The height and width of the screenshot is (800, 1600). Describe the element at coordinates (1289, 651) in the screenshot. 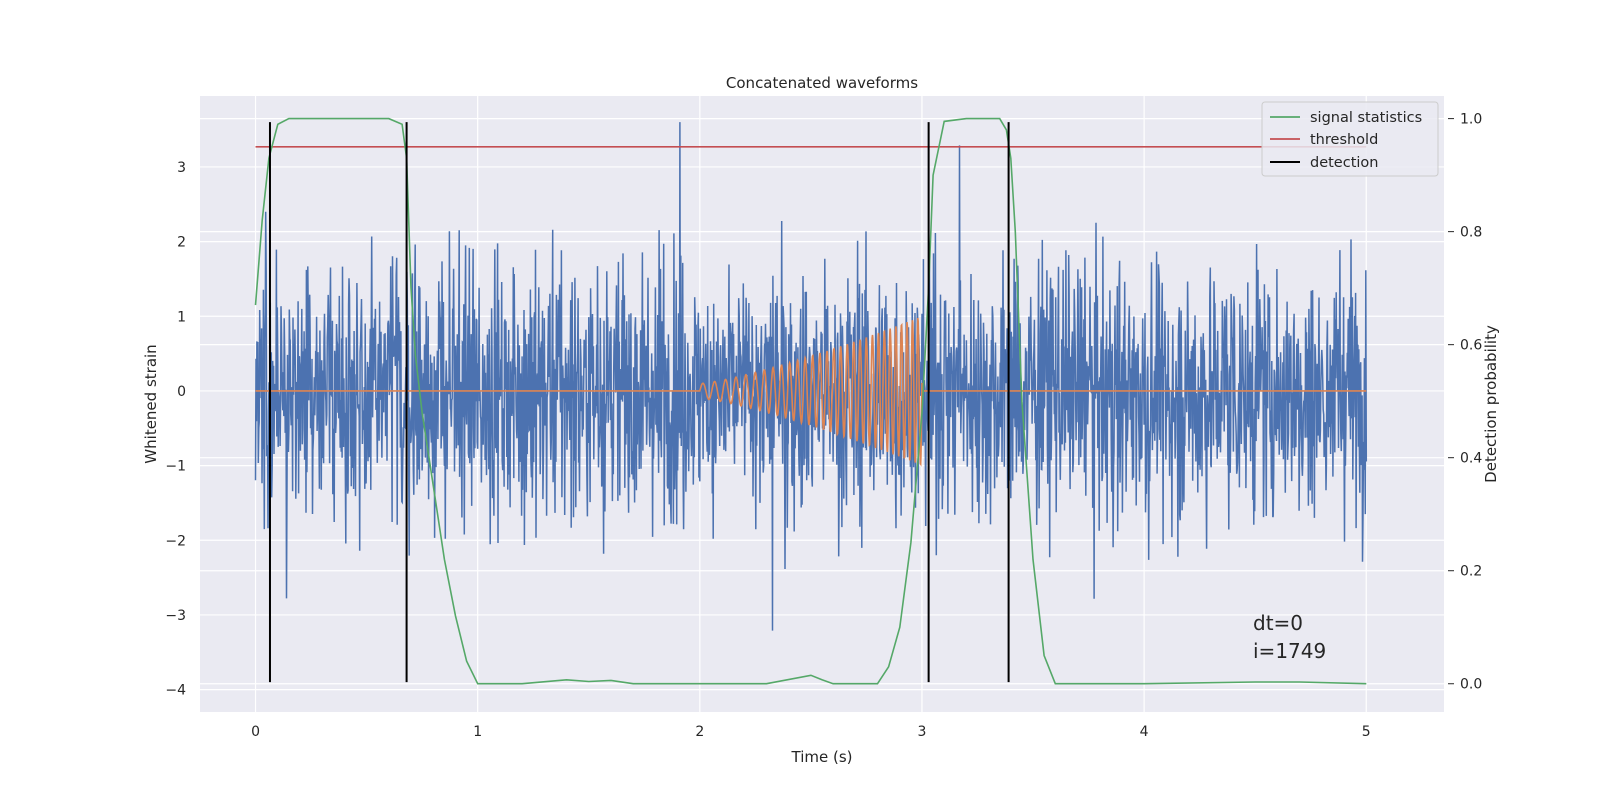

I see `annotation-i: i=1749` at that location.